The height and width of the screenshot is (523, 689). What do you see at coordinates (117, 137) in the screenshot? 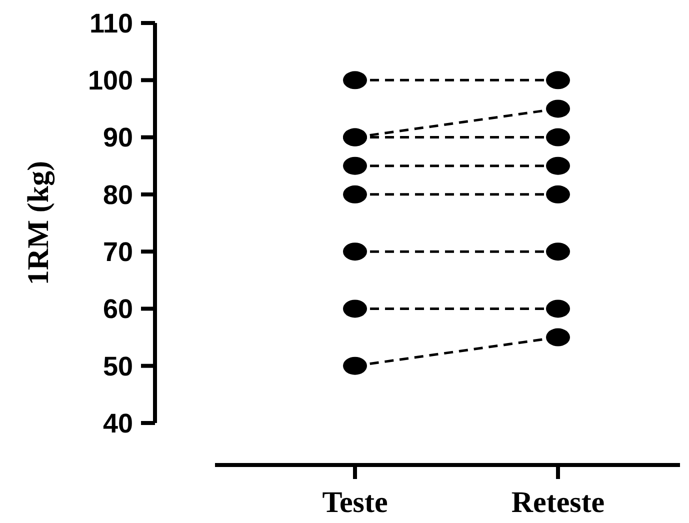
I see `y-tick-label: 90` at bounding box center [117, 137].